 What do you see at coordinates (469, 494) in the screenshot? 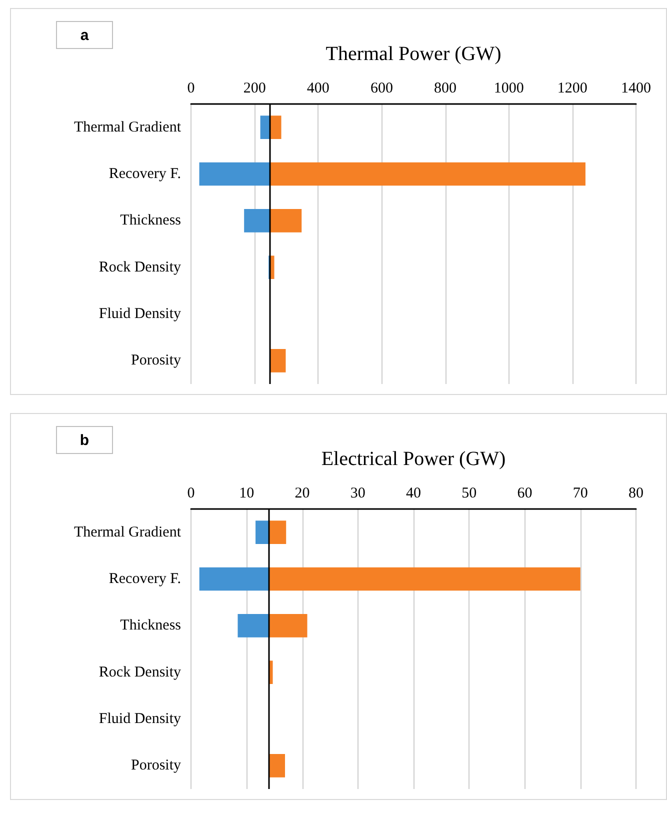
I see `x-tick-label: 50` at bounding box center [469, 494].